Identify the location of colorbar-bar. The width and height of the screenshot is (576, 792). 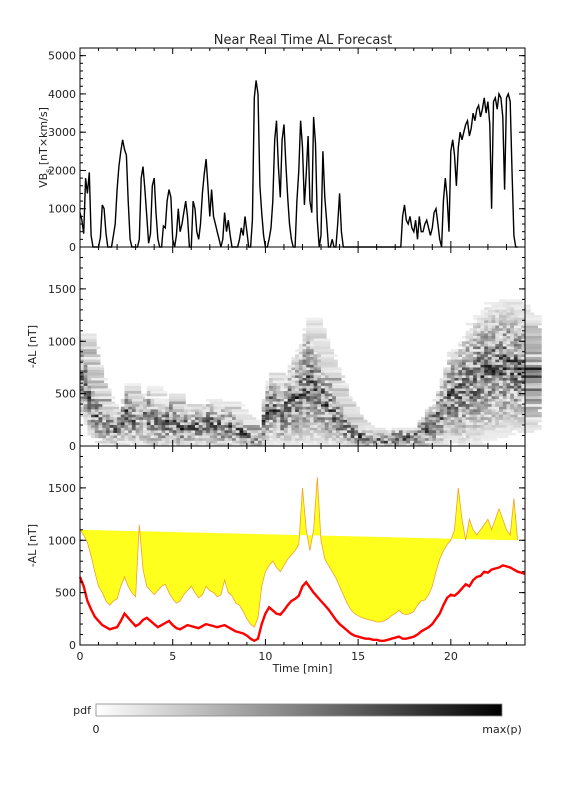
(299, 710).